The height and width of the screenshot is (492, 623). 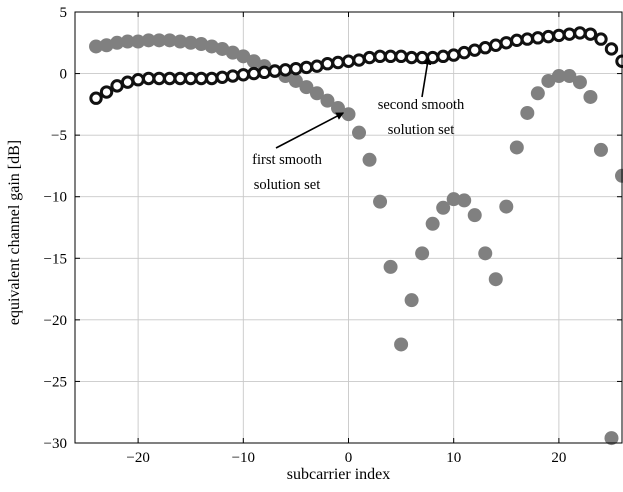 I want to click on x-tick-label: −10, so click(x=243, y=458).